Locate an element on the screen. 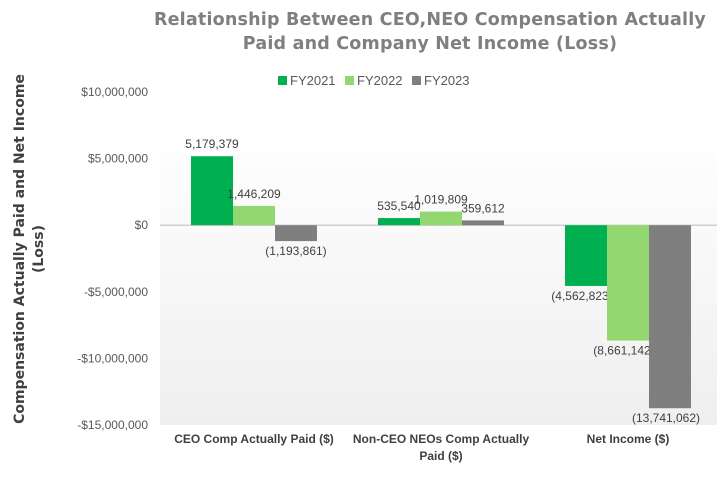  data-label: 5,179,379 is located at coordinates (212, 144).